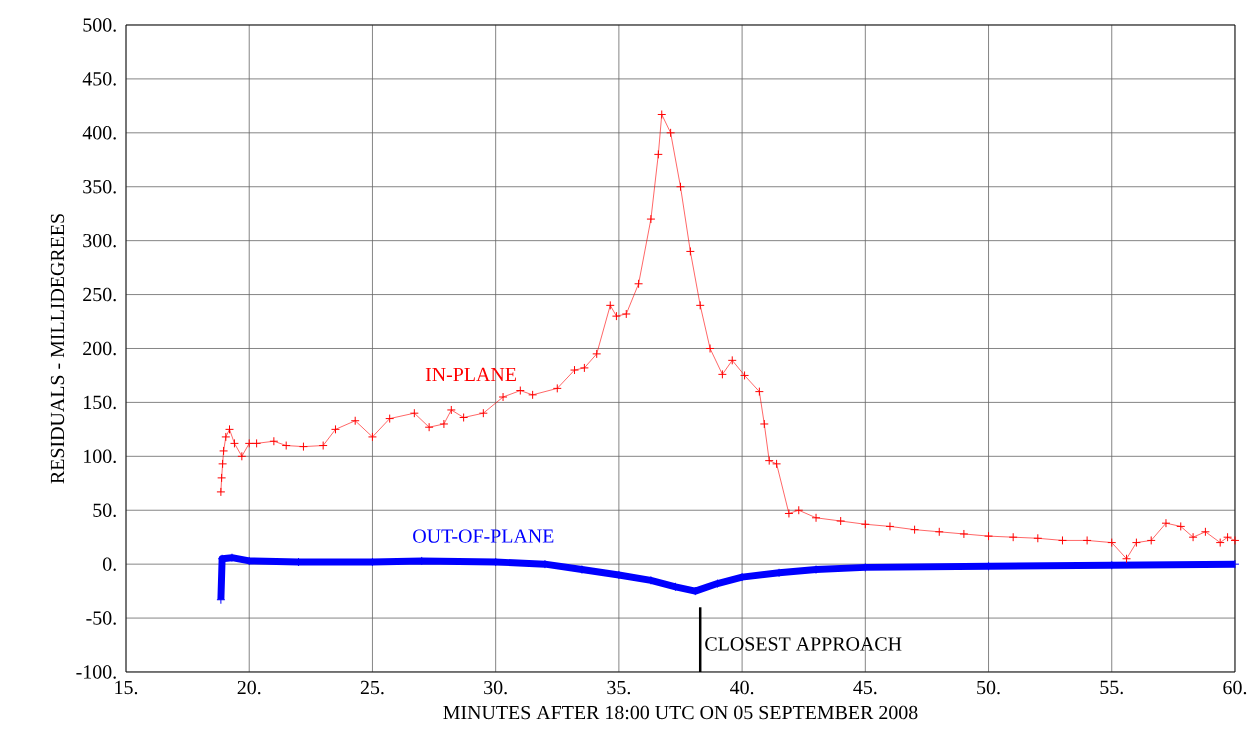 The height and width of the screenshot is (744, 1259). What do you see at coordinates (483, 536) in the screenshot?
I see `series-label: OUT-OF-PLANE` at bounding box center [483, 536].